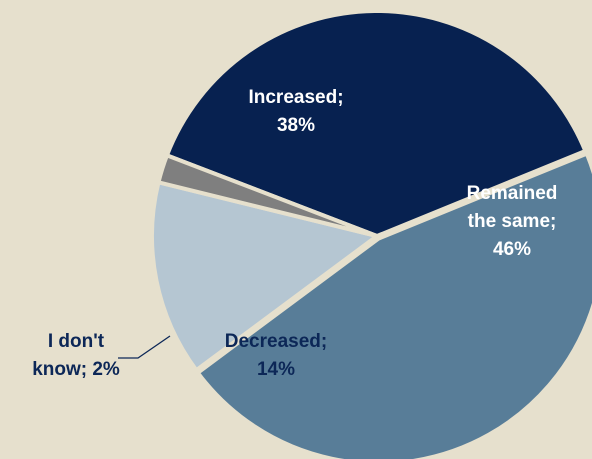 This screenshot has width=592, height=459. What do you see at coordinates (267, 195) in the screenshot?
I see `slice-dont-know` at bounding box center [267, 195].